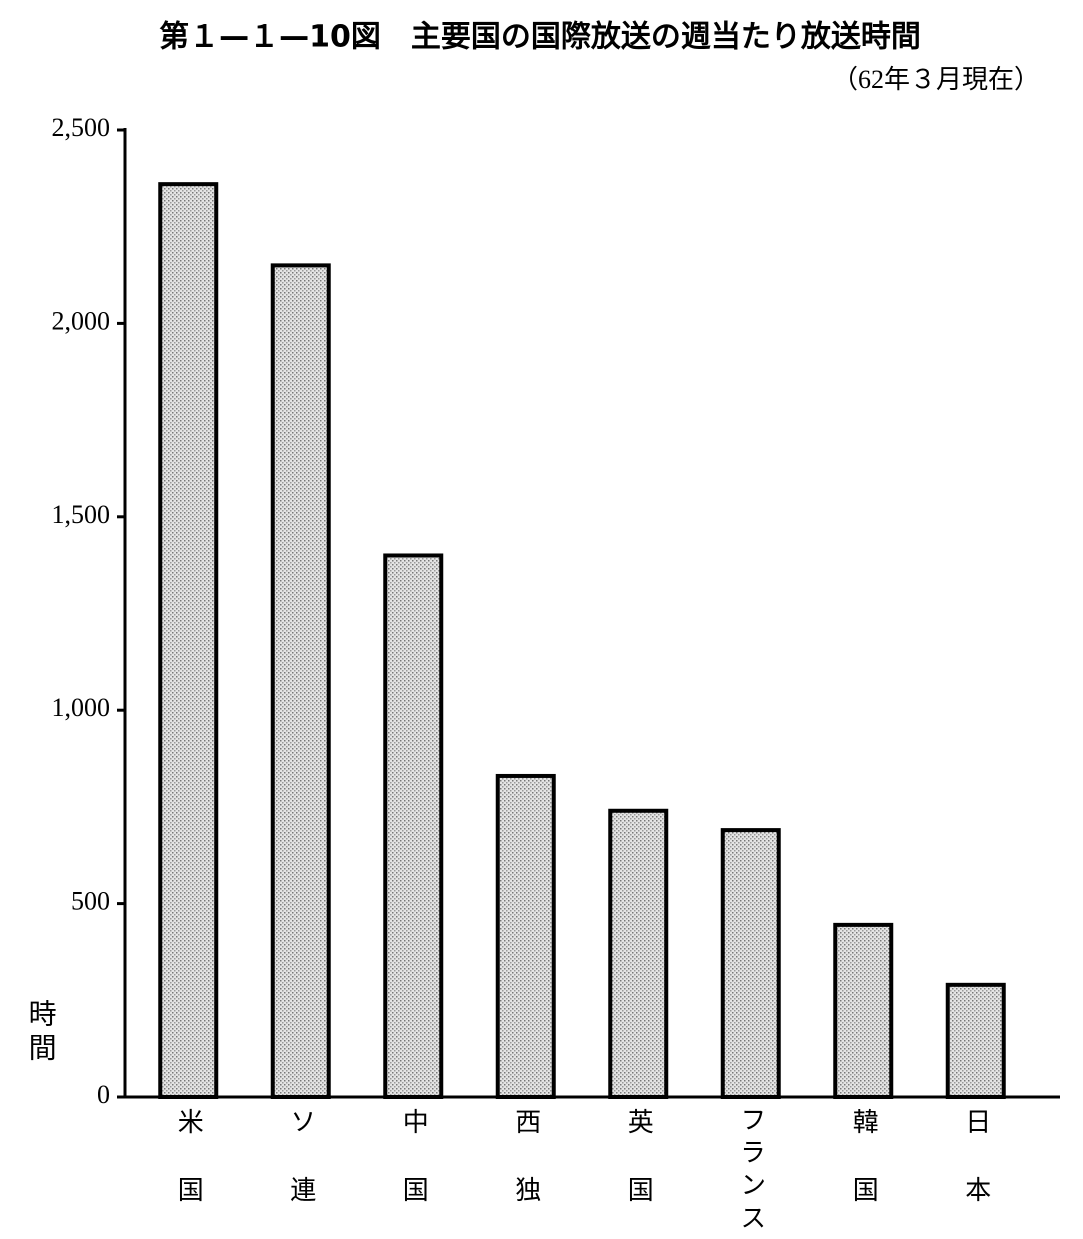 The width and height of the screenshot is (1083, 1239). Describe the element at coordinates (864, 1155) in the screenshot. I see `x-tick-label: 韓国` at that location.